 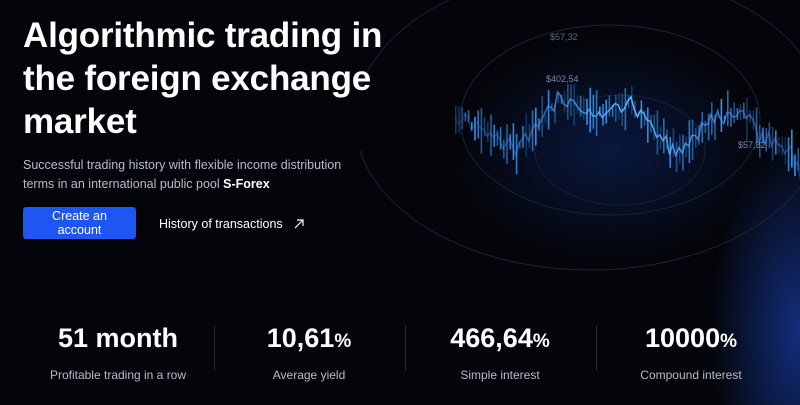 I want to click on stat-profitable-months: 51 month Profitable trading in a row, so click(x=118, y=353).